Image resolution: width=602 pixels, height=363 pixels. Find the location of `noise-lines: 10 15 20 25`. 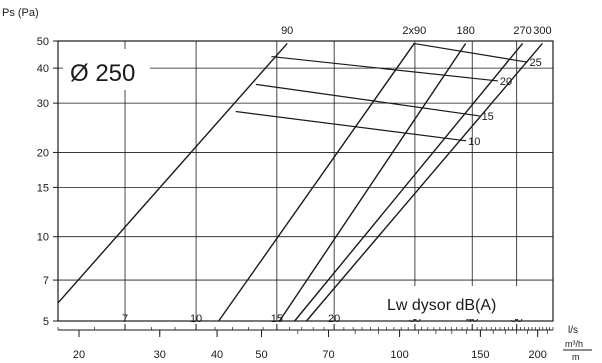

noise-lines: 10 15 20 25 is located at coordinates (388, 95).